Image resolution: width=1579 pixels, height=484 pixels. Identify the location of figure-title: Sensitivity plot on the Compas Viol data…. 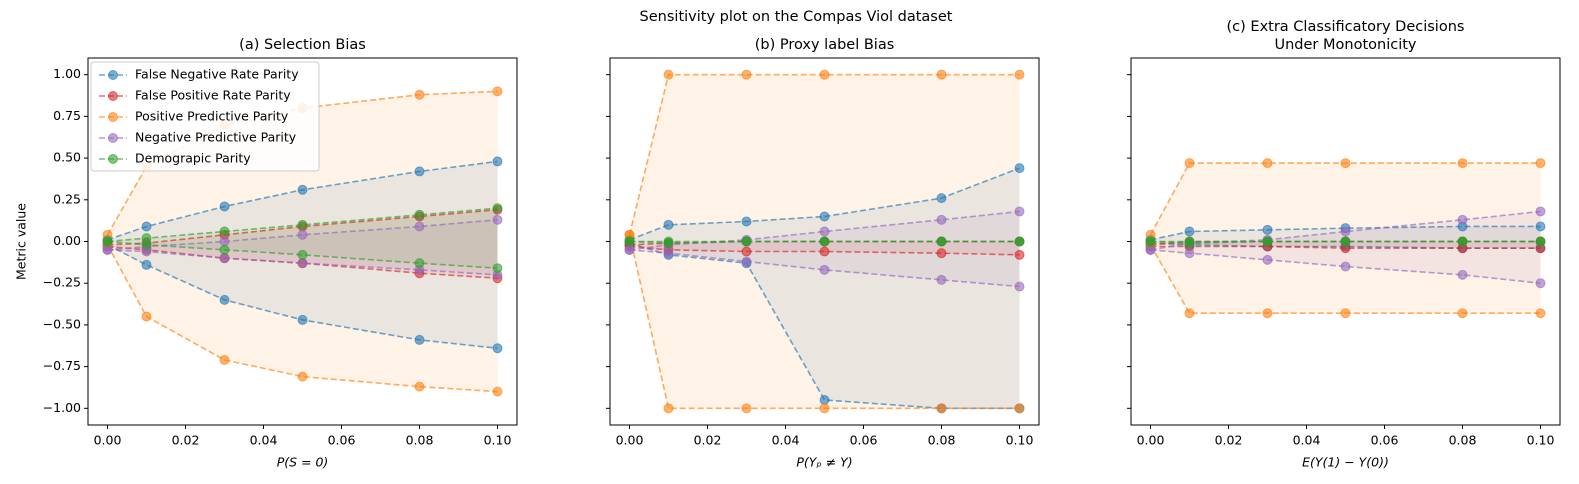
(796, 17).